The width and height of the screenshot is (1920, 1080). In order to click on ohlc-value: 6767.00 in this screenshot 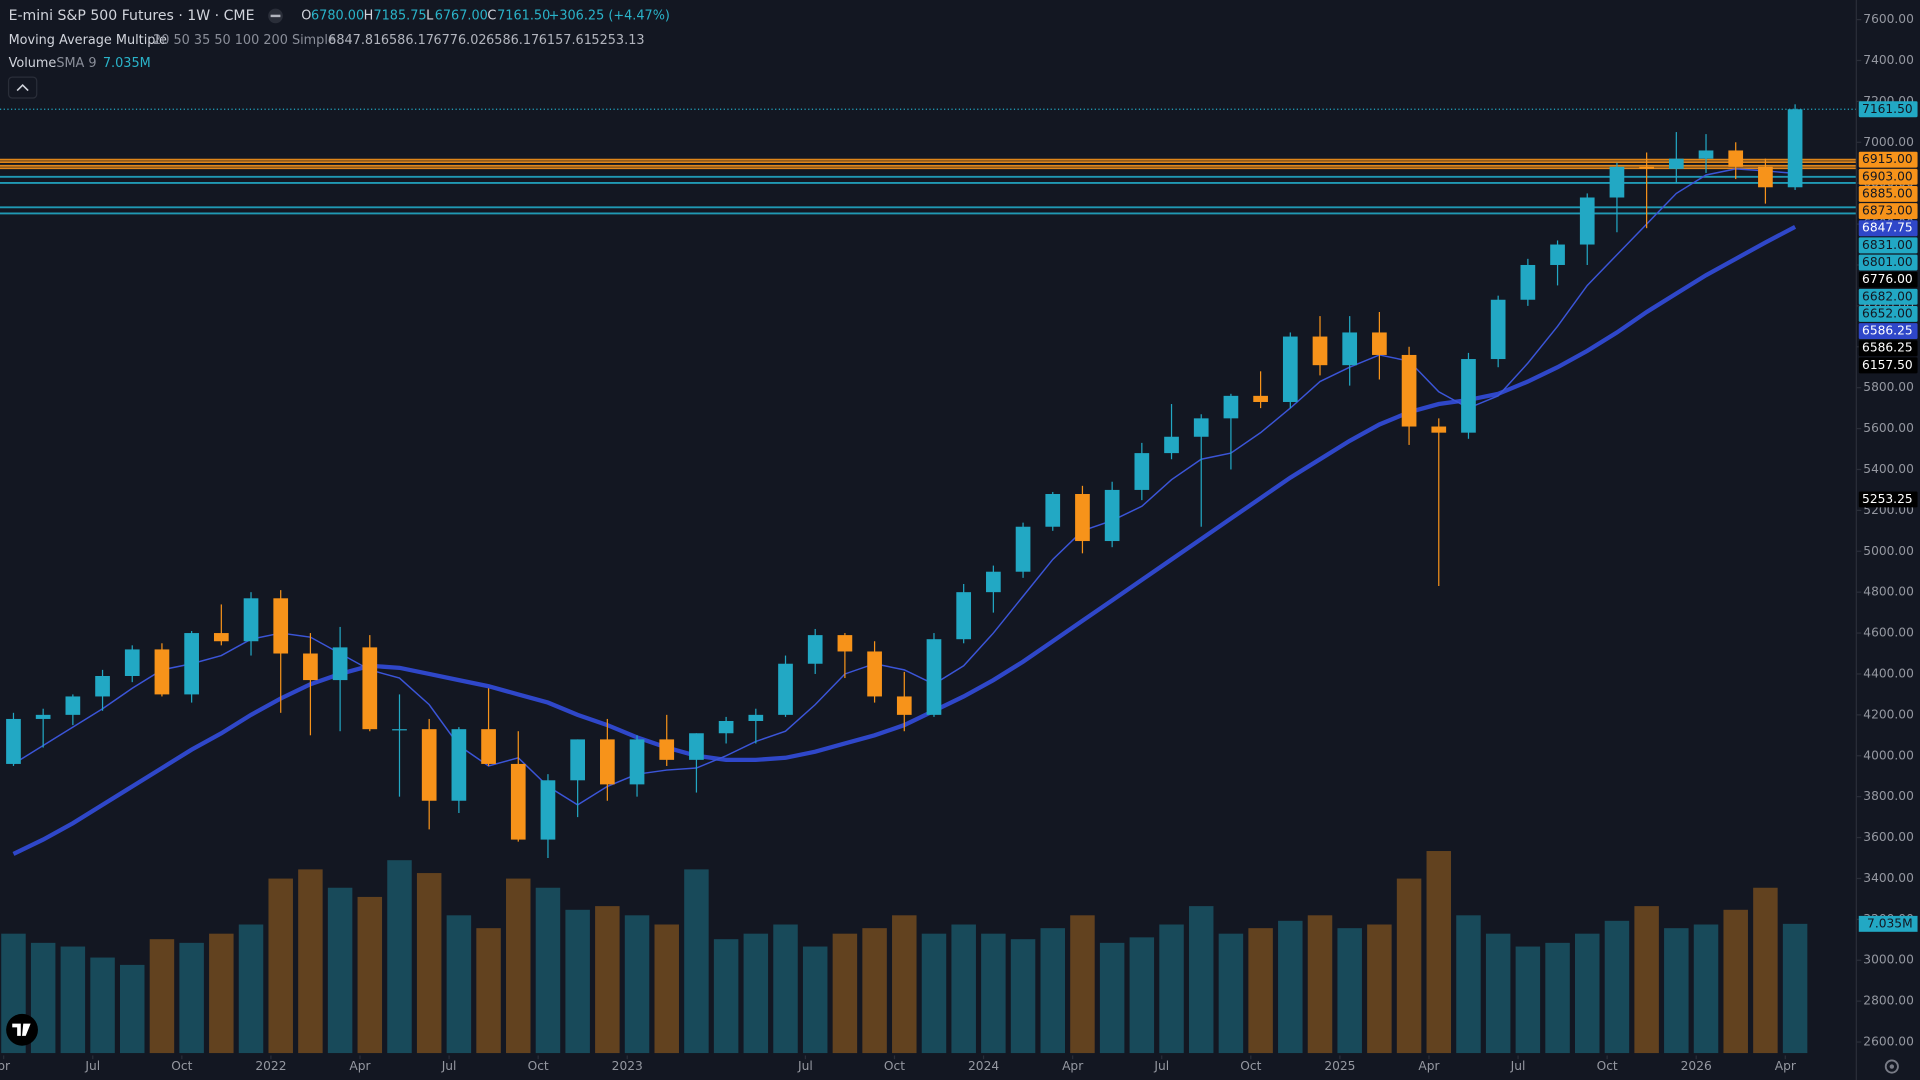, I will do `click(461, 15)`.